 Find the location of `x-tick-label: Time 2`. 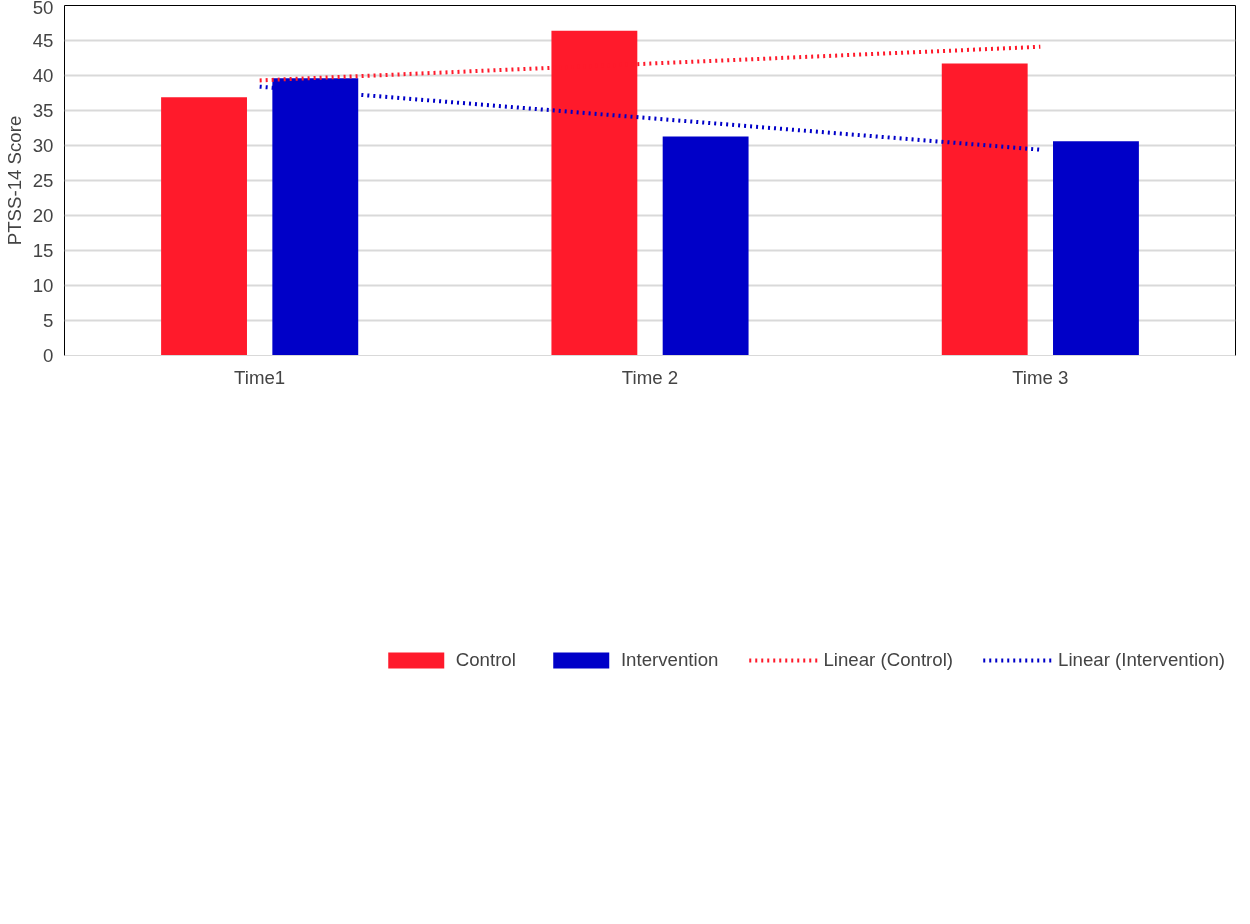

x-tick-label: Time 2 is located at coordinates (650, 377).